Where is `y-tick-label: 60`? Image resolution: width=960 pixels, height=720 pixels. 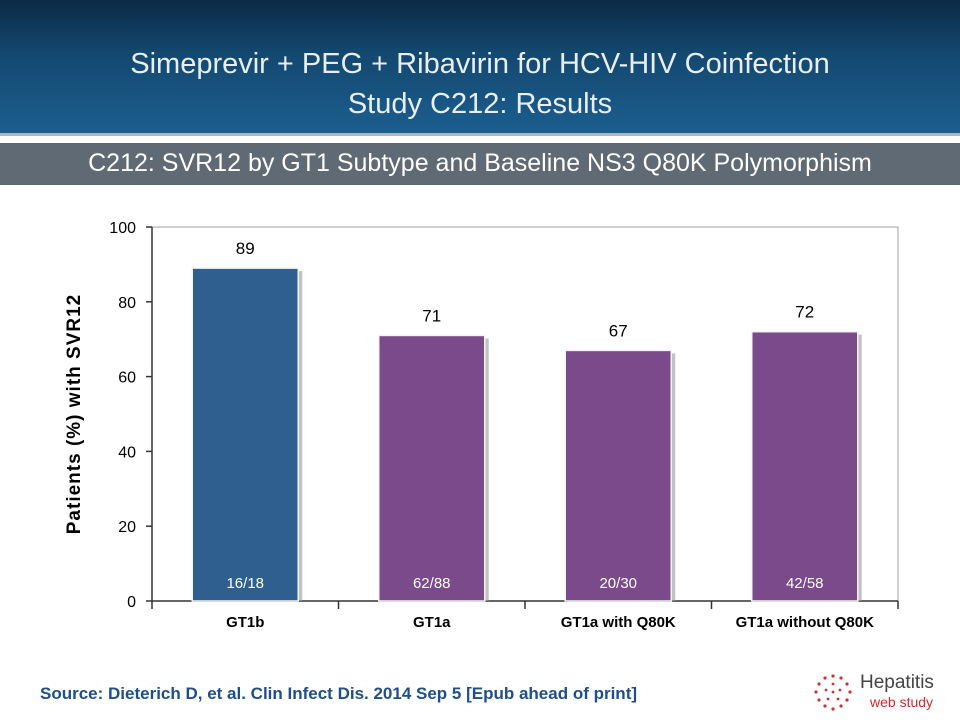 y-tick-label: 60 is located at coordinates (127, 378).